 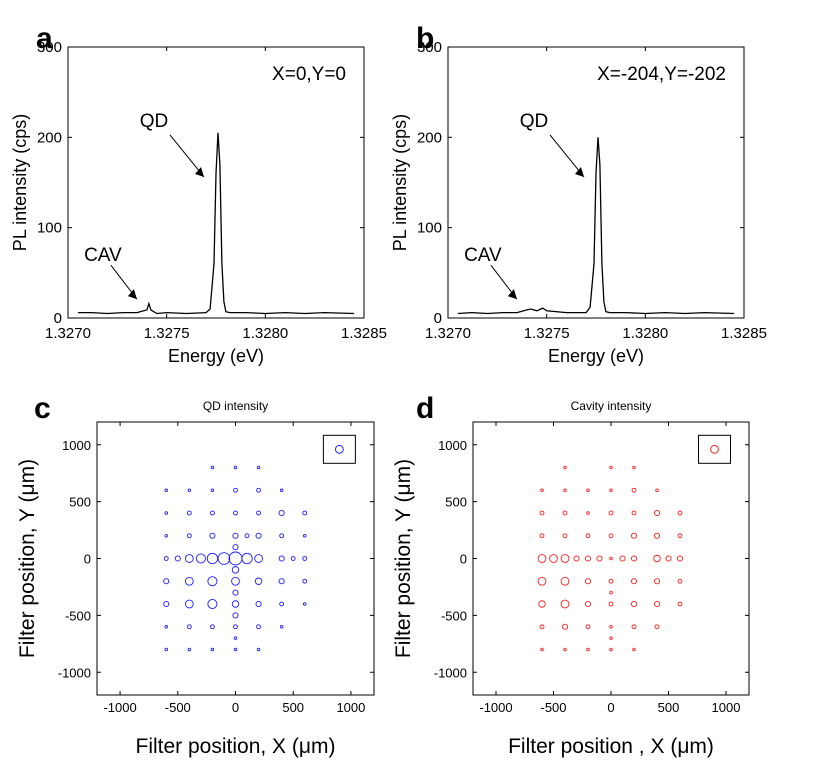 I want to click on x-tick-label: -1000, so click(x=119, y=707).